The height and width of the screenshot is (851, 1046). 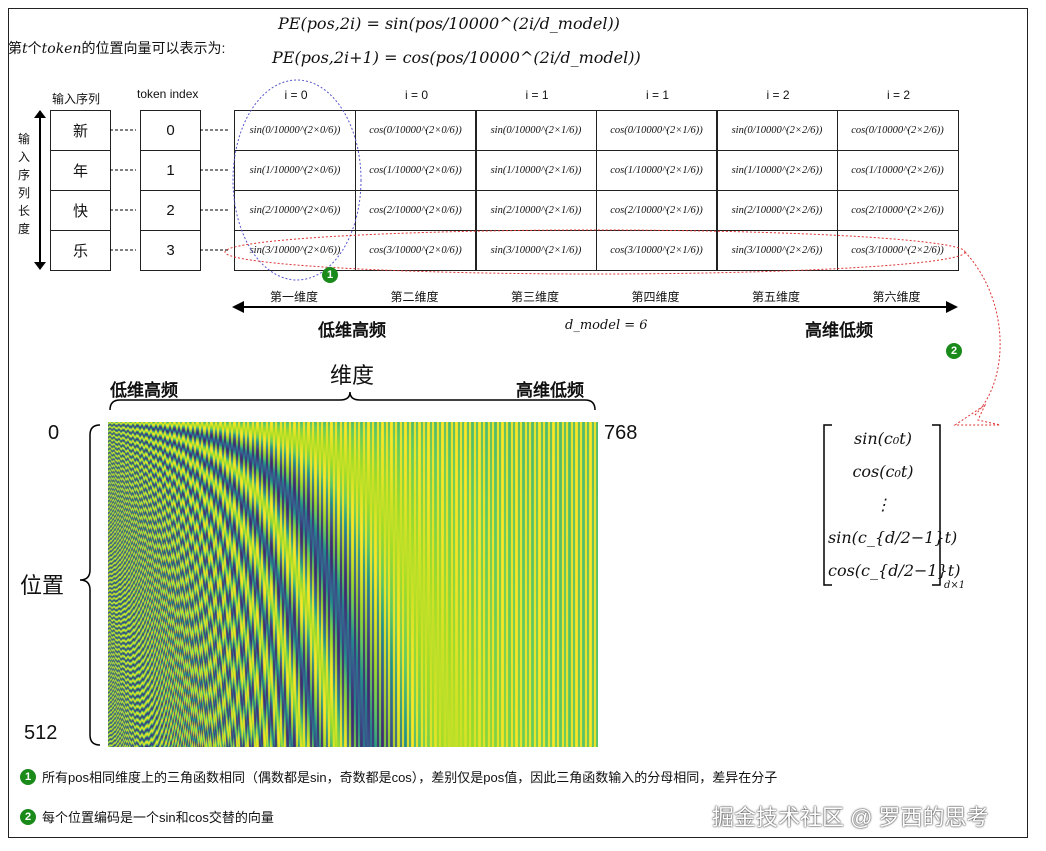 I want to click on token-index-cell: 2, so click(x=170, y=210).